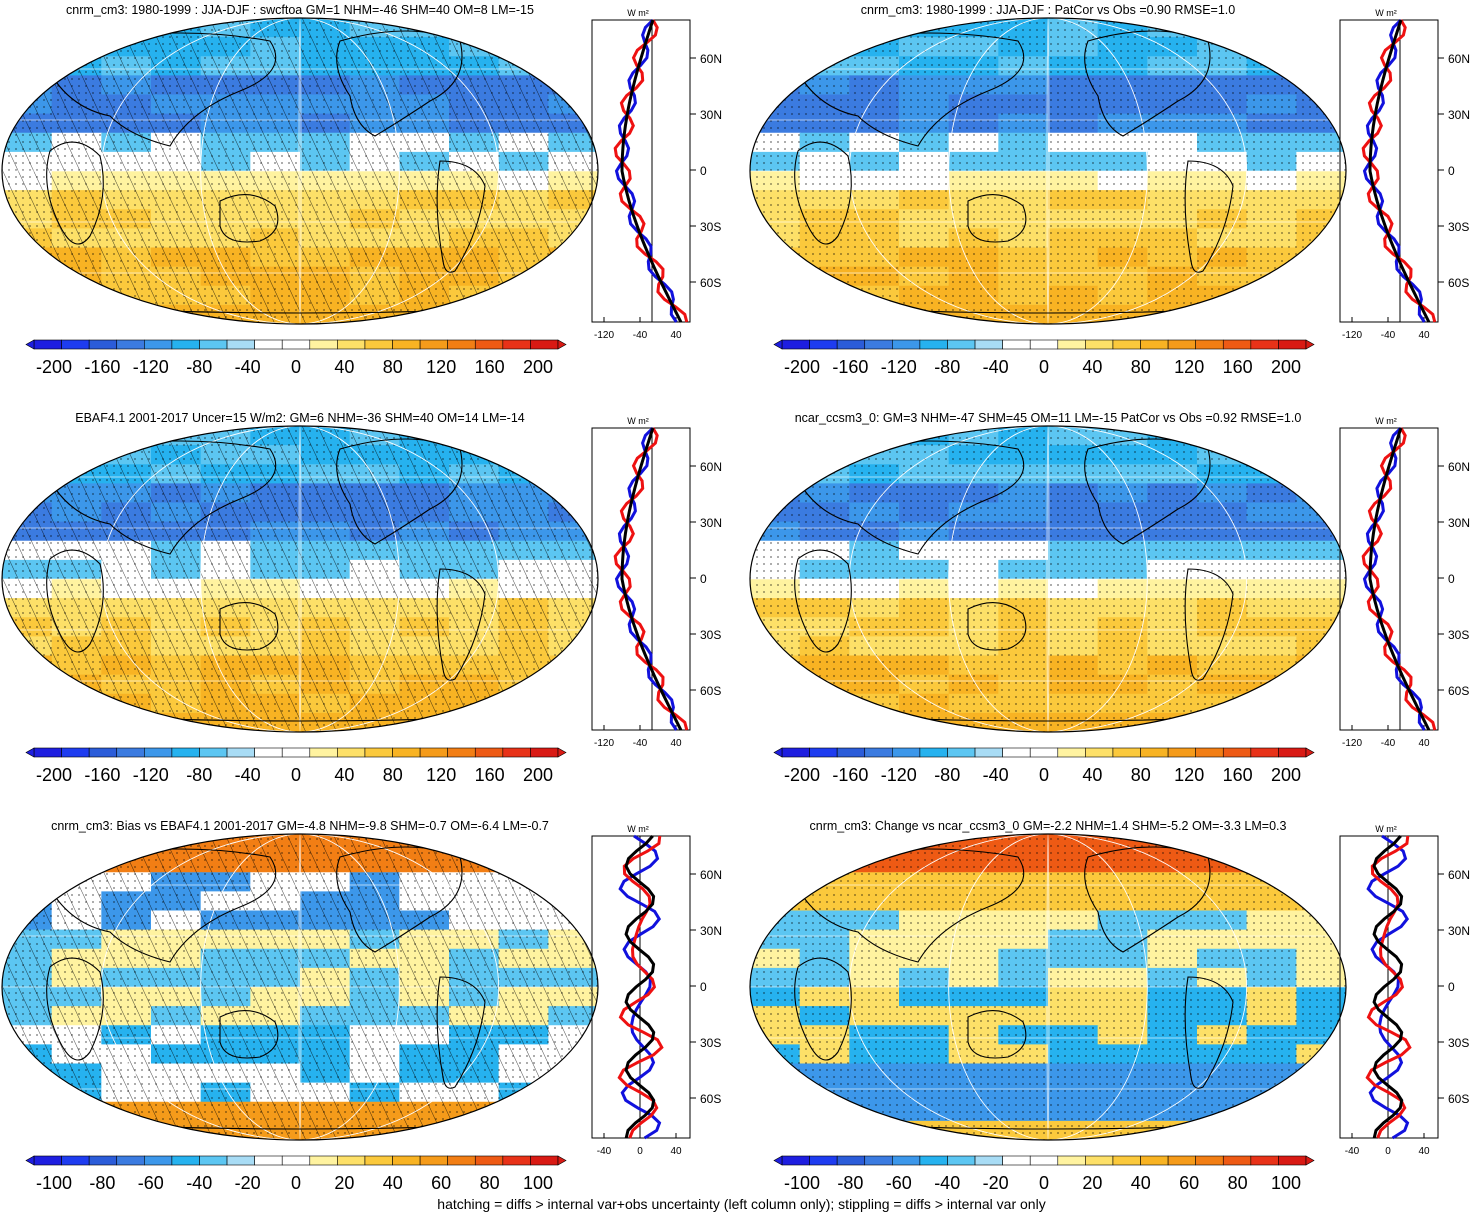 Image resolution: width=1483 pixels, height=1215 pixels. What do you see at coordinates (1389, 579) in the screenshot?
I see `profile-frame` at bounding box center [1389, 579].